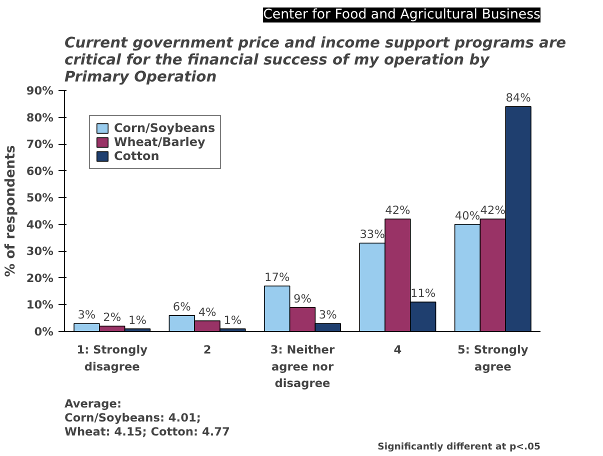 This screenshot has height=456, width=603. What do you see at coordinates (207, 311) in the screenshot?
I see `data-label: 4%` at bounding box center [207, 311].